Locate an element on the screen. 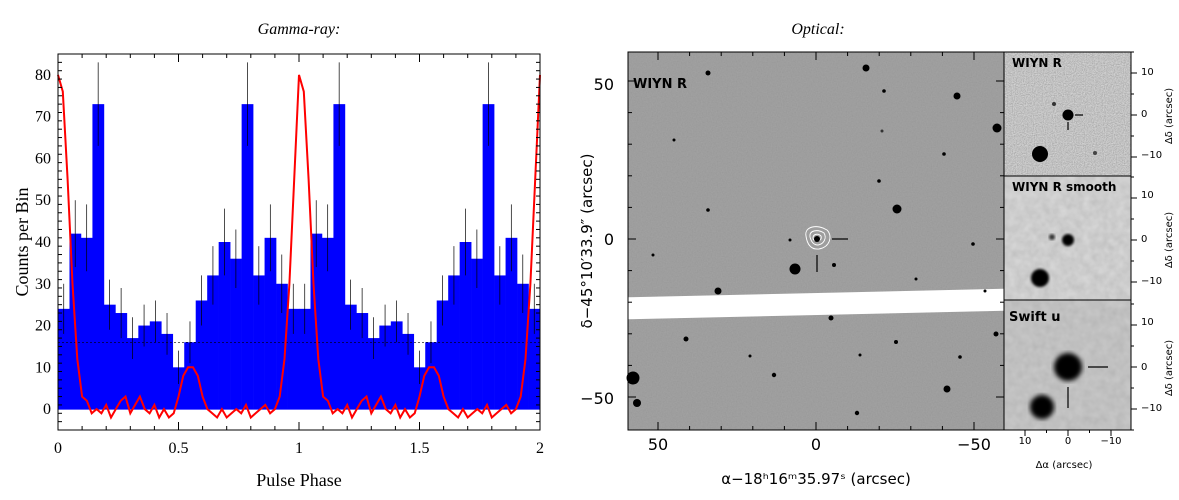 The height and width of the screenshot is (500, 1179). x-tick-label: 1.5 is located at coordinates (420, 448).